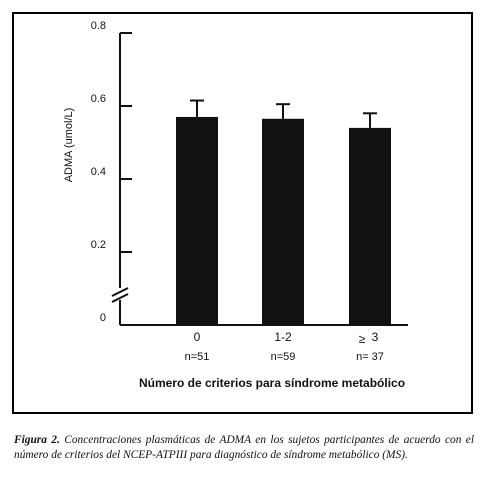 The height and width of the screenshot is (487, 486). I want to click on x-tick-sample-size: n= 37, so click(370, 357).